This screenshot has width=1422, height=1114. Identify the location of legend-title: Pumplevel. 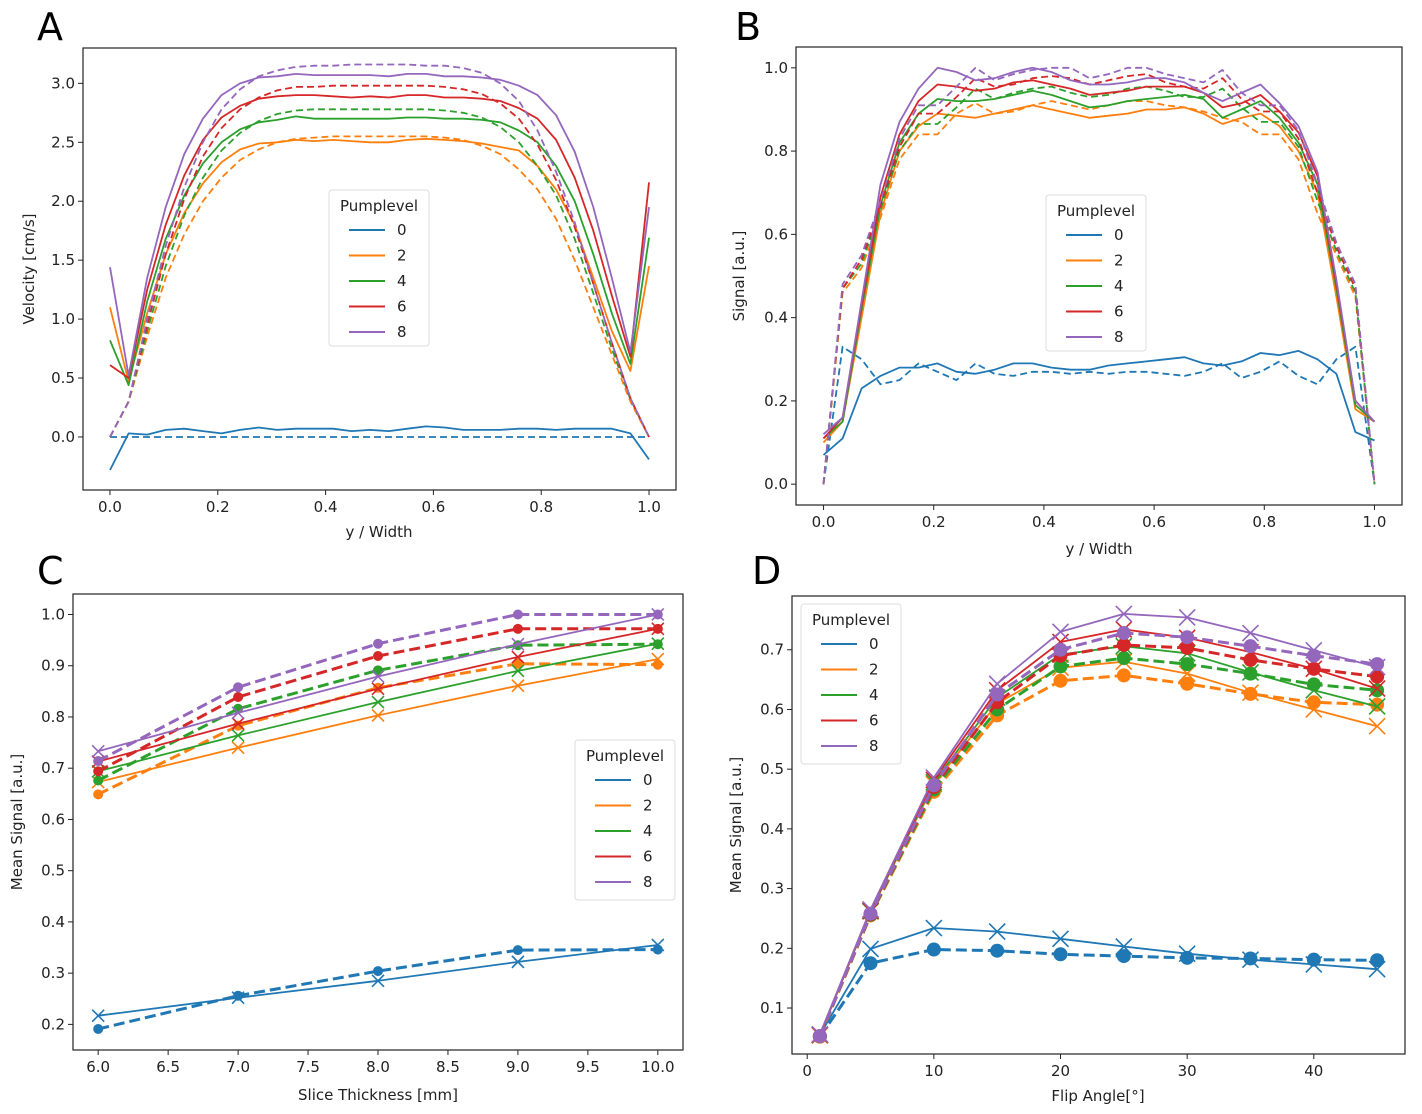
(379, 206).